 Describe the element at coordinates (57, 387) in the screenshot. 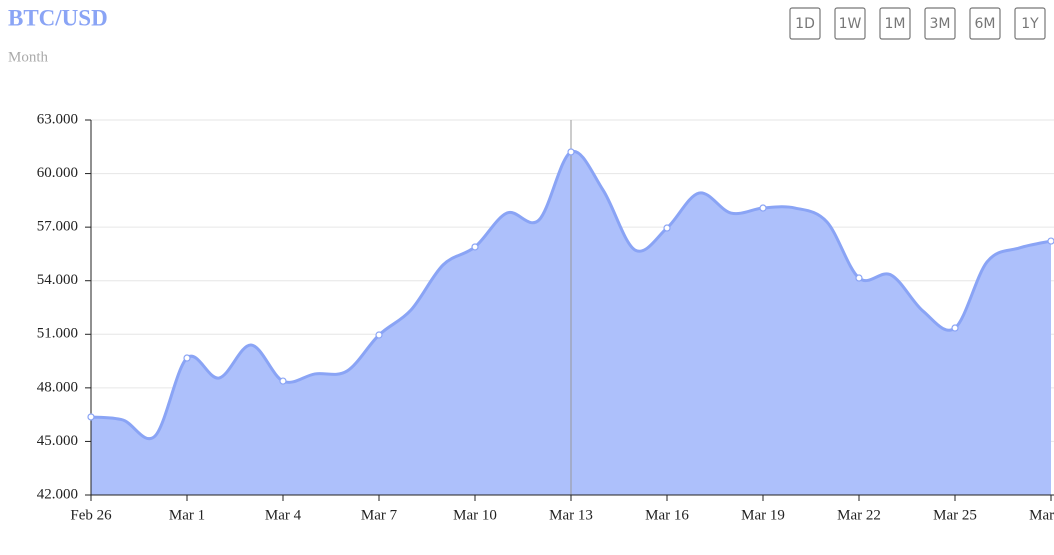

I see `y-tick-label: 48.000` at that location.